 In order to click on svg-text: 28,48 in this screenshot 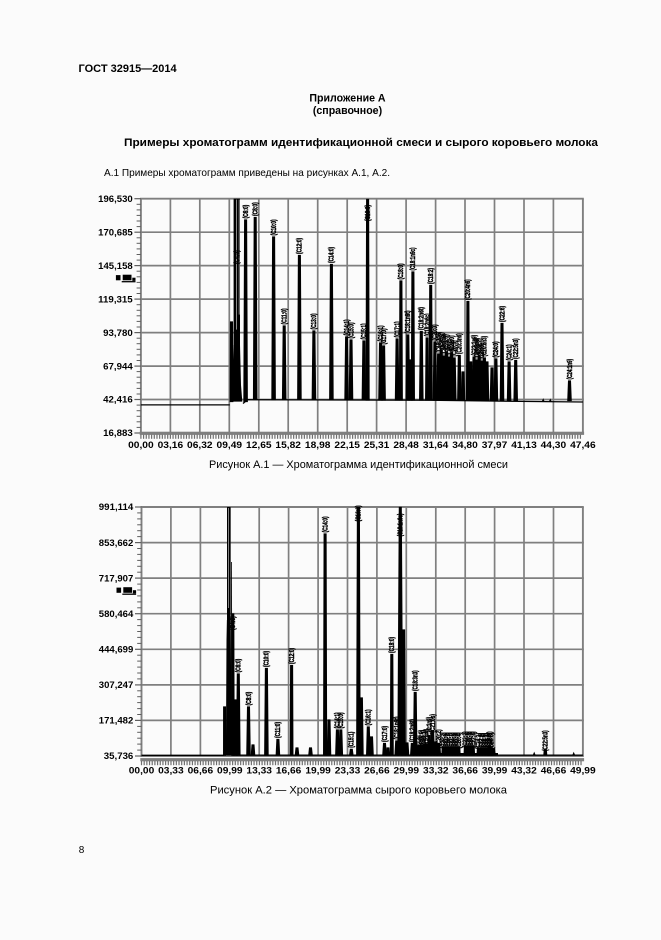, I will do `click(406, 445)`.